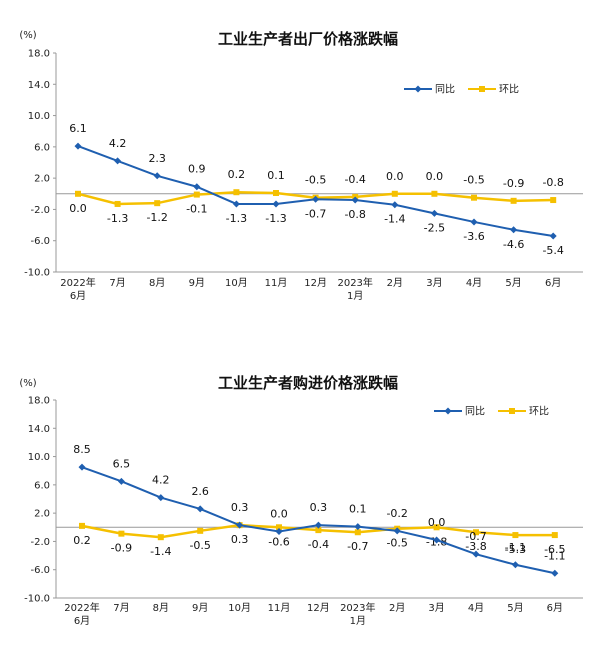 This screenshot has height=647, width=599. Describe the element at coordinates (156, 217) in the screenshot. I see `data-label: -1.2` at that location.